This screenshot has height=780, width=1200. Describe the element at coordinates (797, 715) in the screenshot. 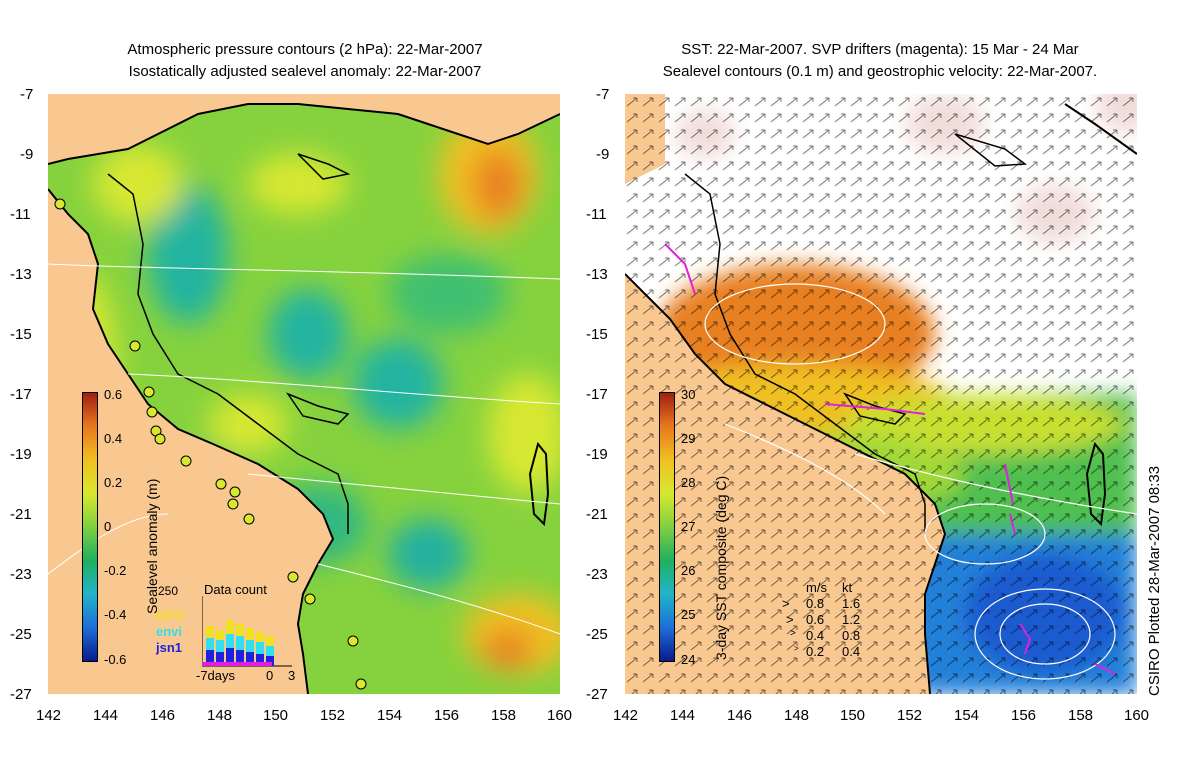

I see `right-lon-tick: 148` at that location.